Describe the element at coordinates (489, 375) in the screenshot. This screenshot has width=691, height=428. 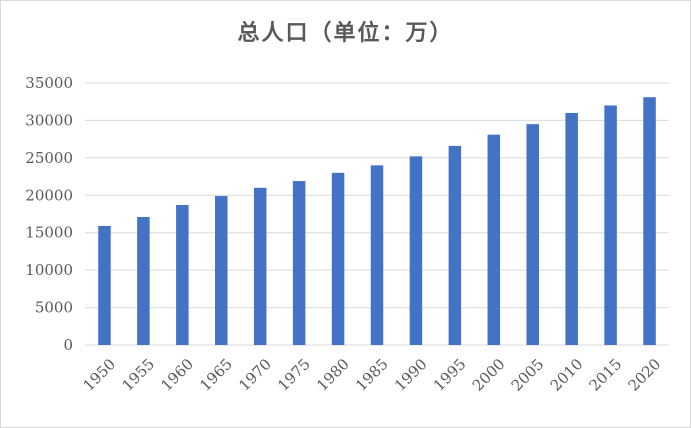
I see `x-tick-label: 2000` at that location.